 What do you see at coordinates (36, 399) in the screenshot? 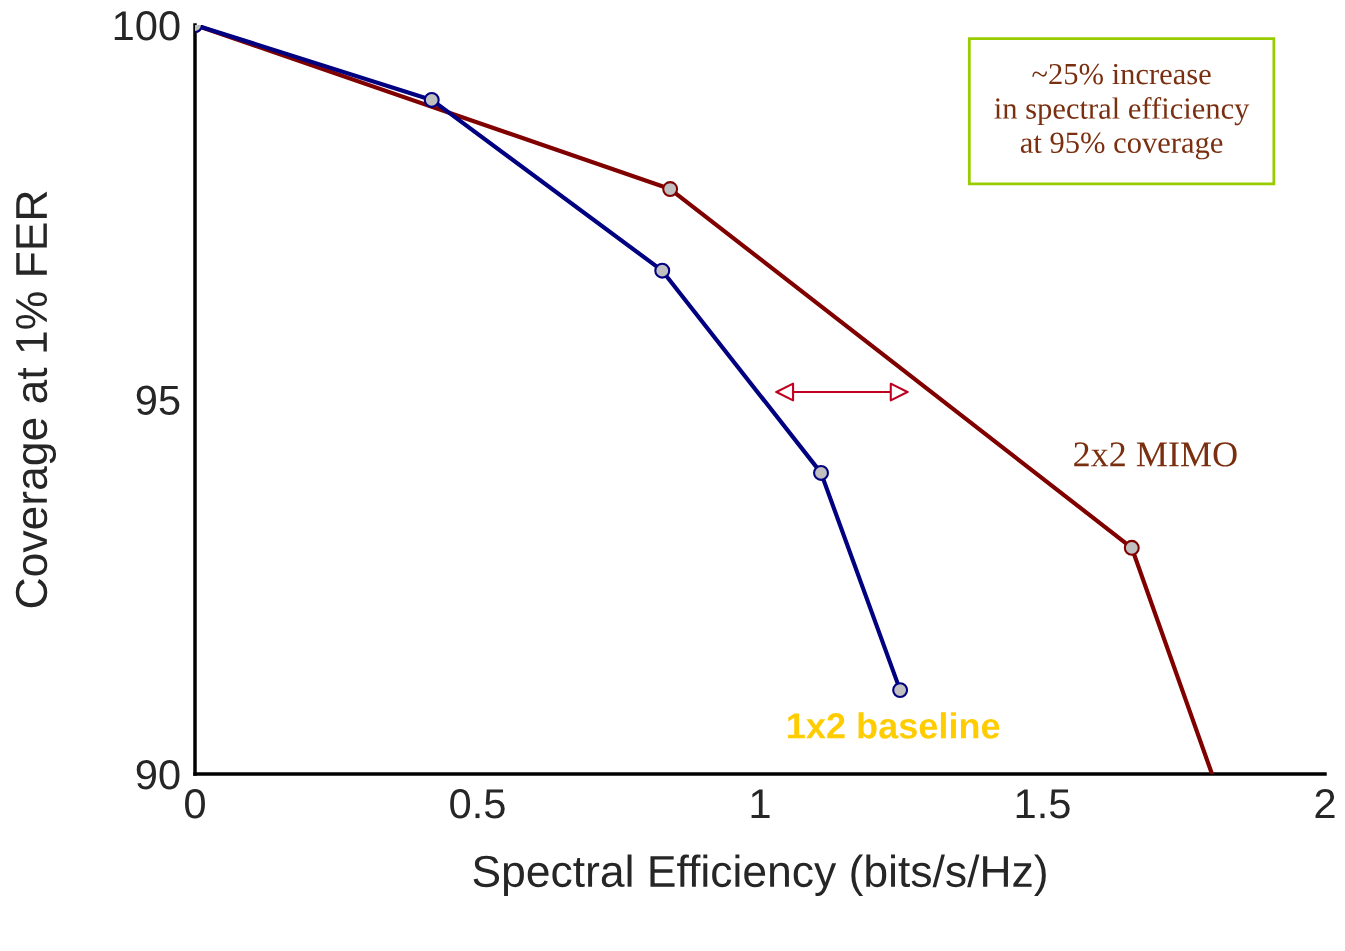
I see `y-axis-title: Coverage at 1% FER` at bounding box center [36, 399].